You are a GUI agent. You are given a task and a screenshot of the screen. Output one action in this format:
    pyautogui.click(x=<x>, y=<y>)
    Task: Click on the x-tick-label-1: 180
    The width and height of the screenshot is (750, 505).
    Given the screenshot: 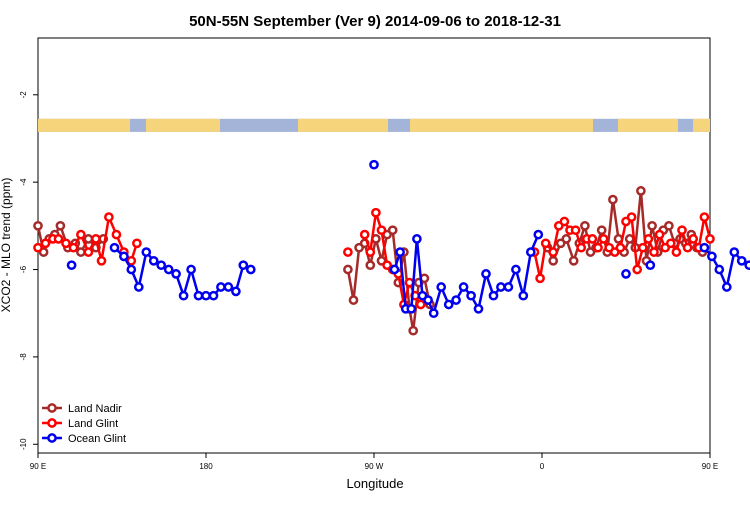 What is the action you would take?
    pyautogui.click(x=206, y=466)
    